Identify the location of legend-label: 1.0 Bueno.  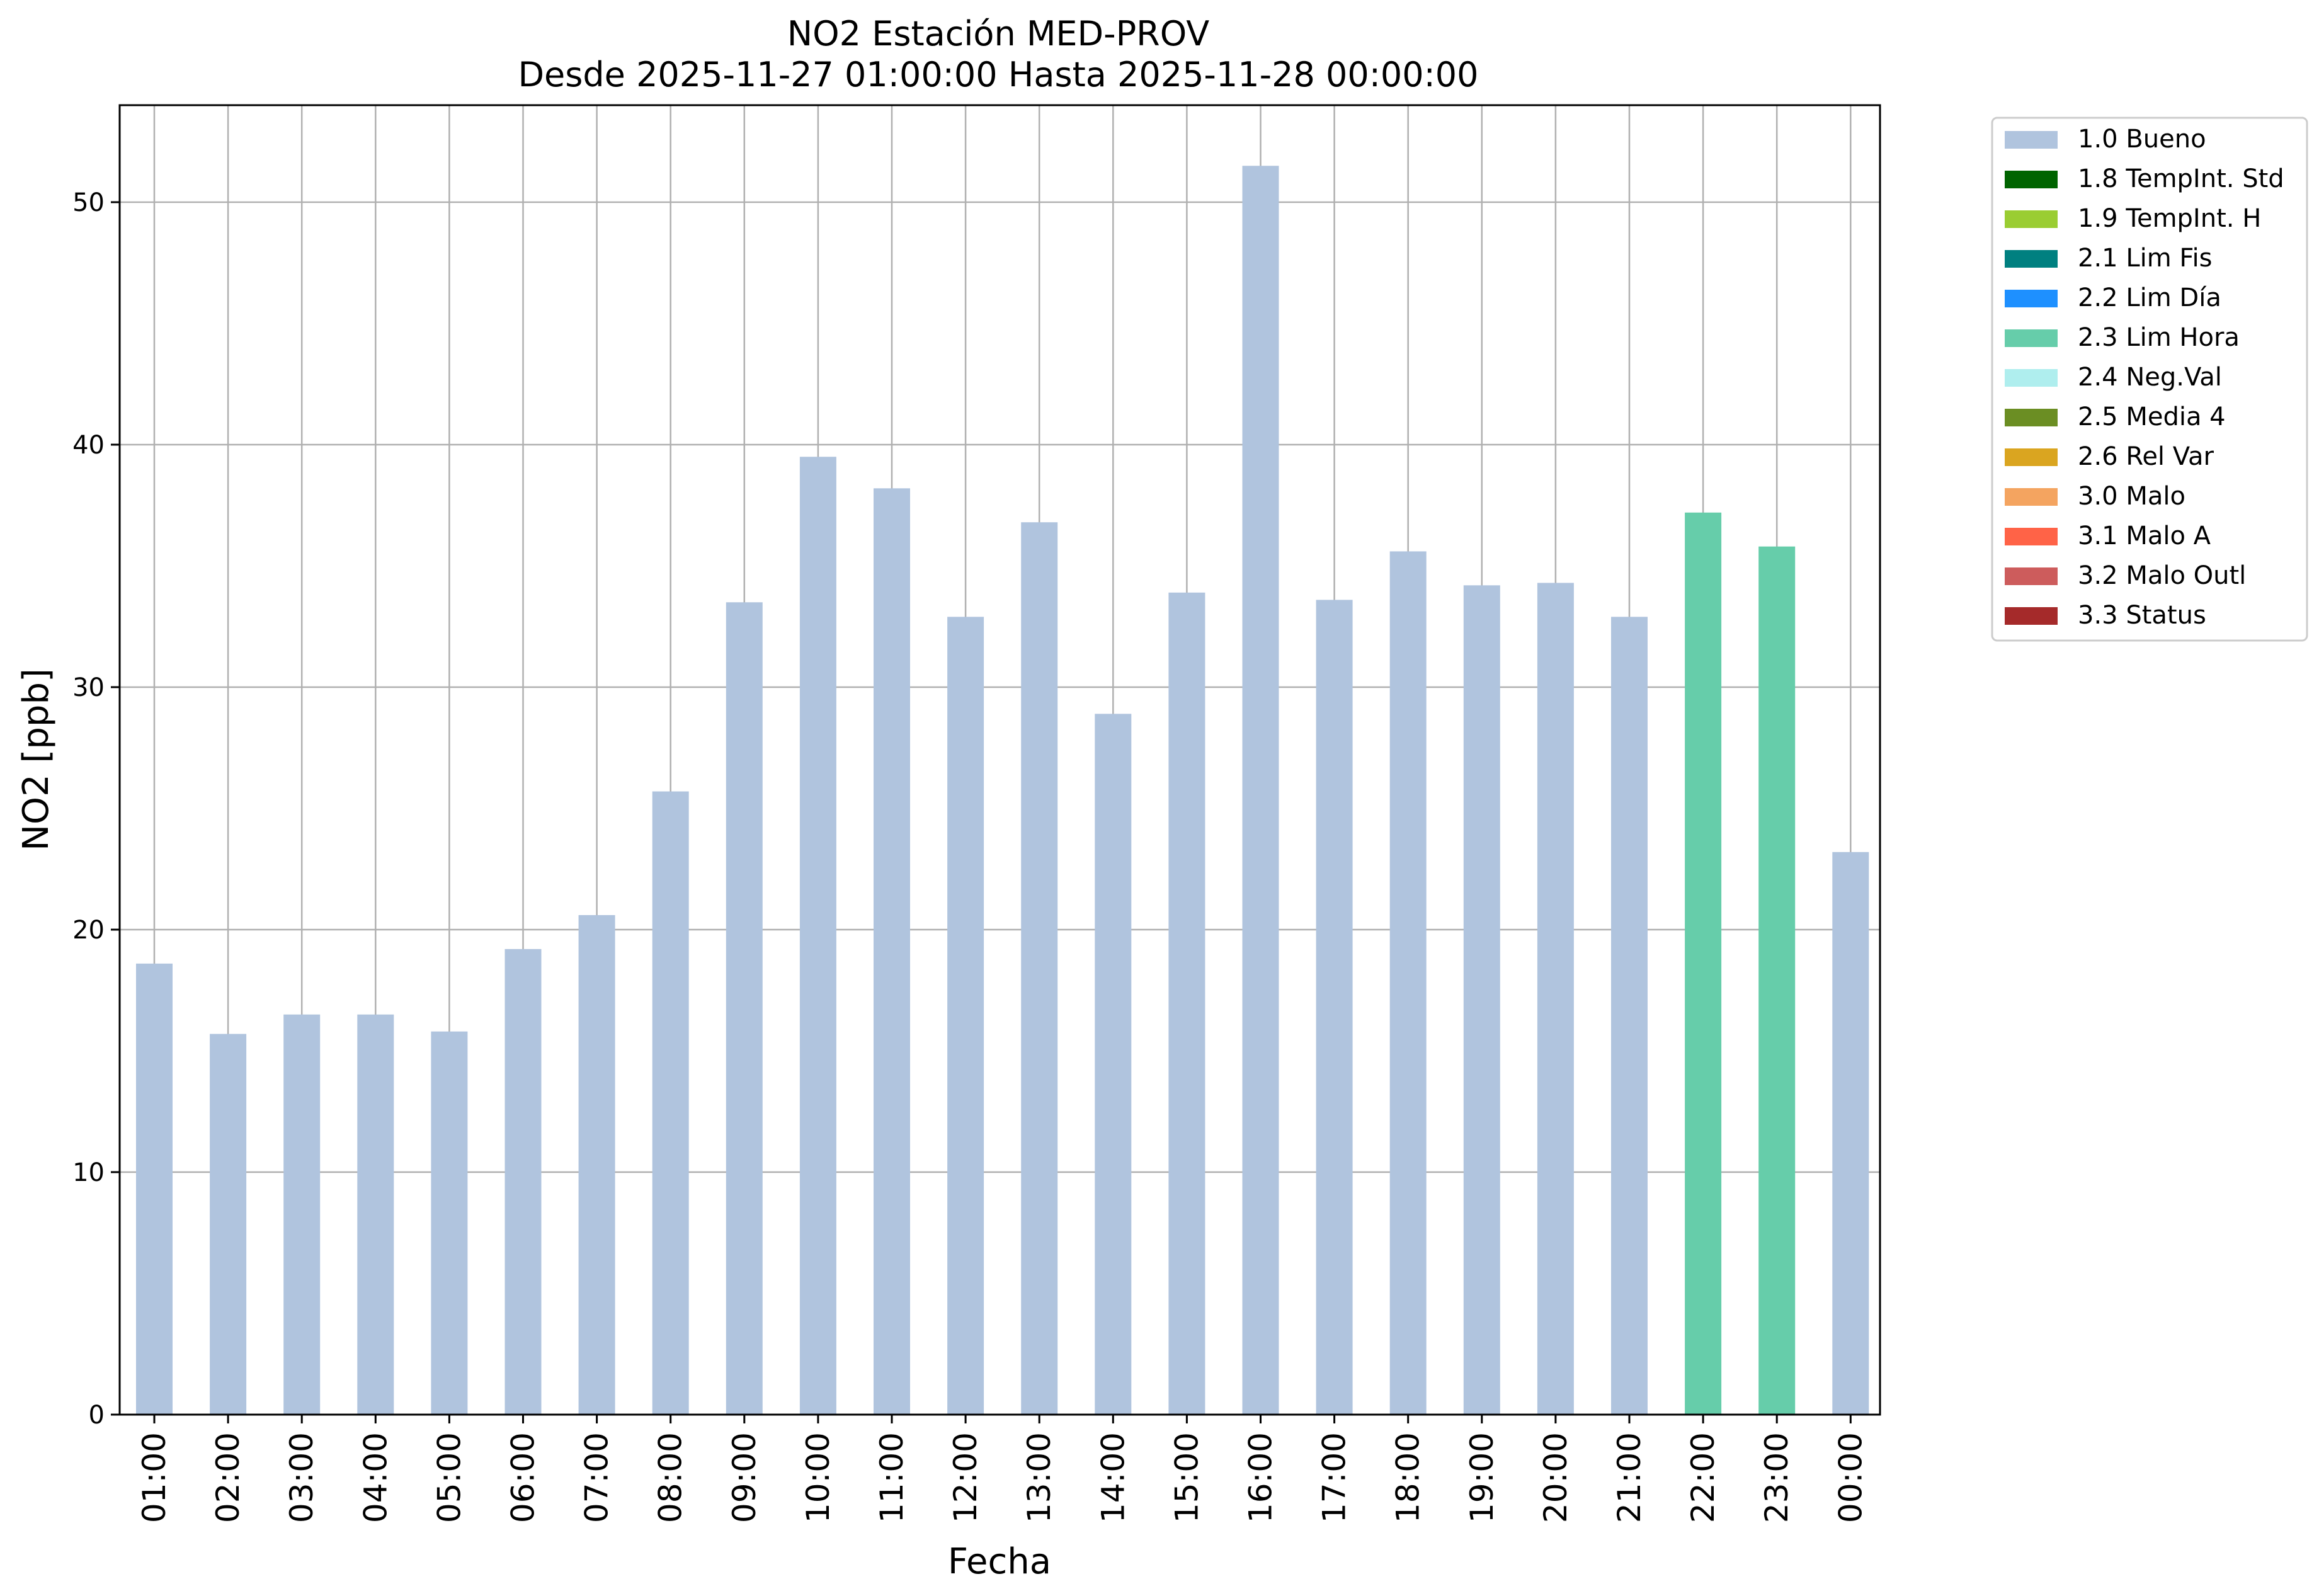
(2142, 139).